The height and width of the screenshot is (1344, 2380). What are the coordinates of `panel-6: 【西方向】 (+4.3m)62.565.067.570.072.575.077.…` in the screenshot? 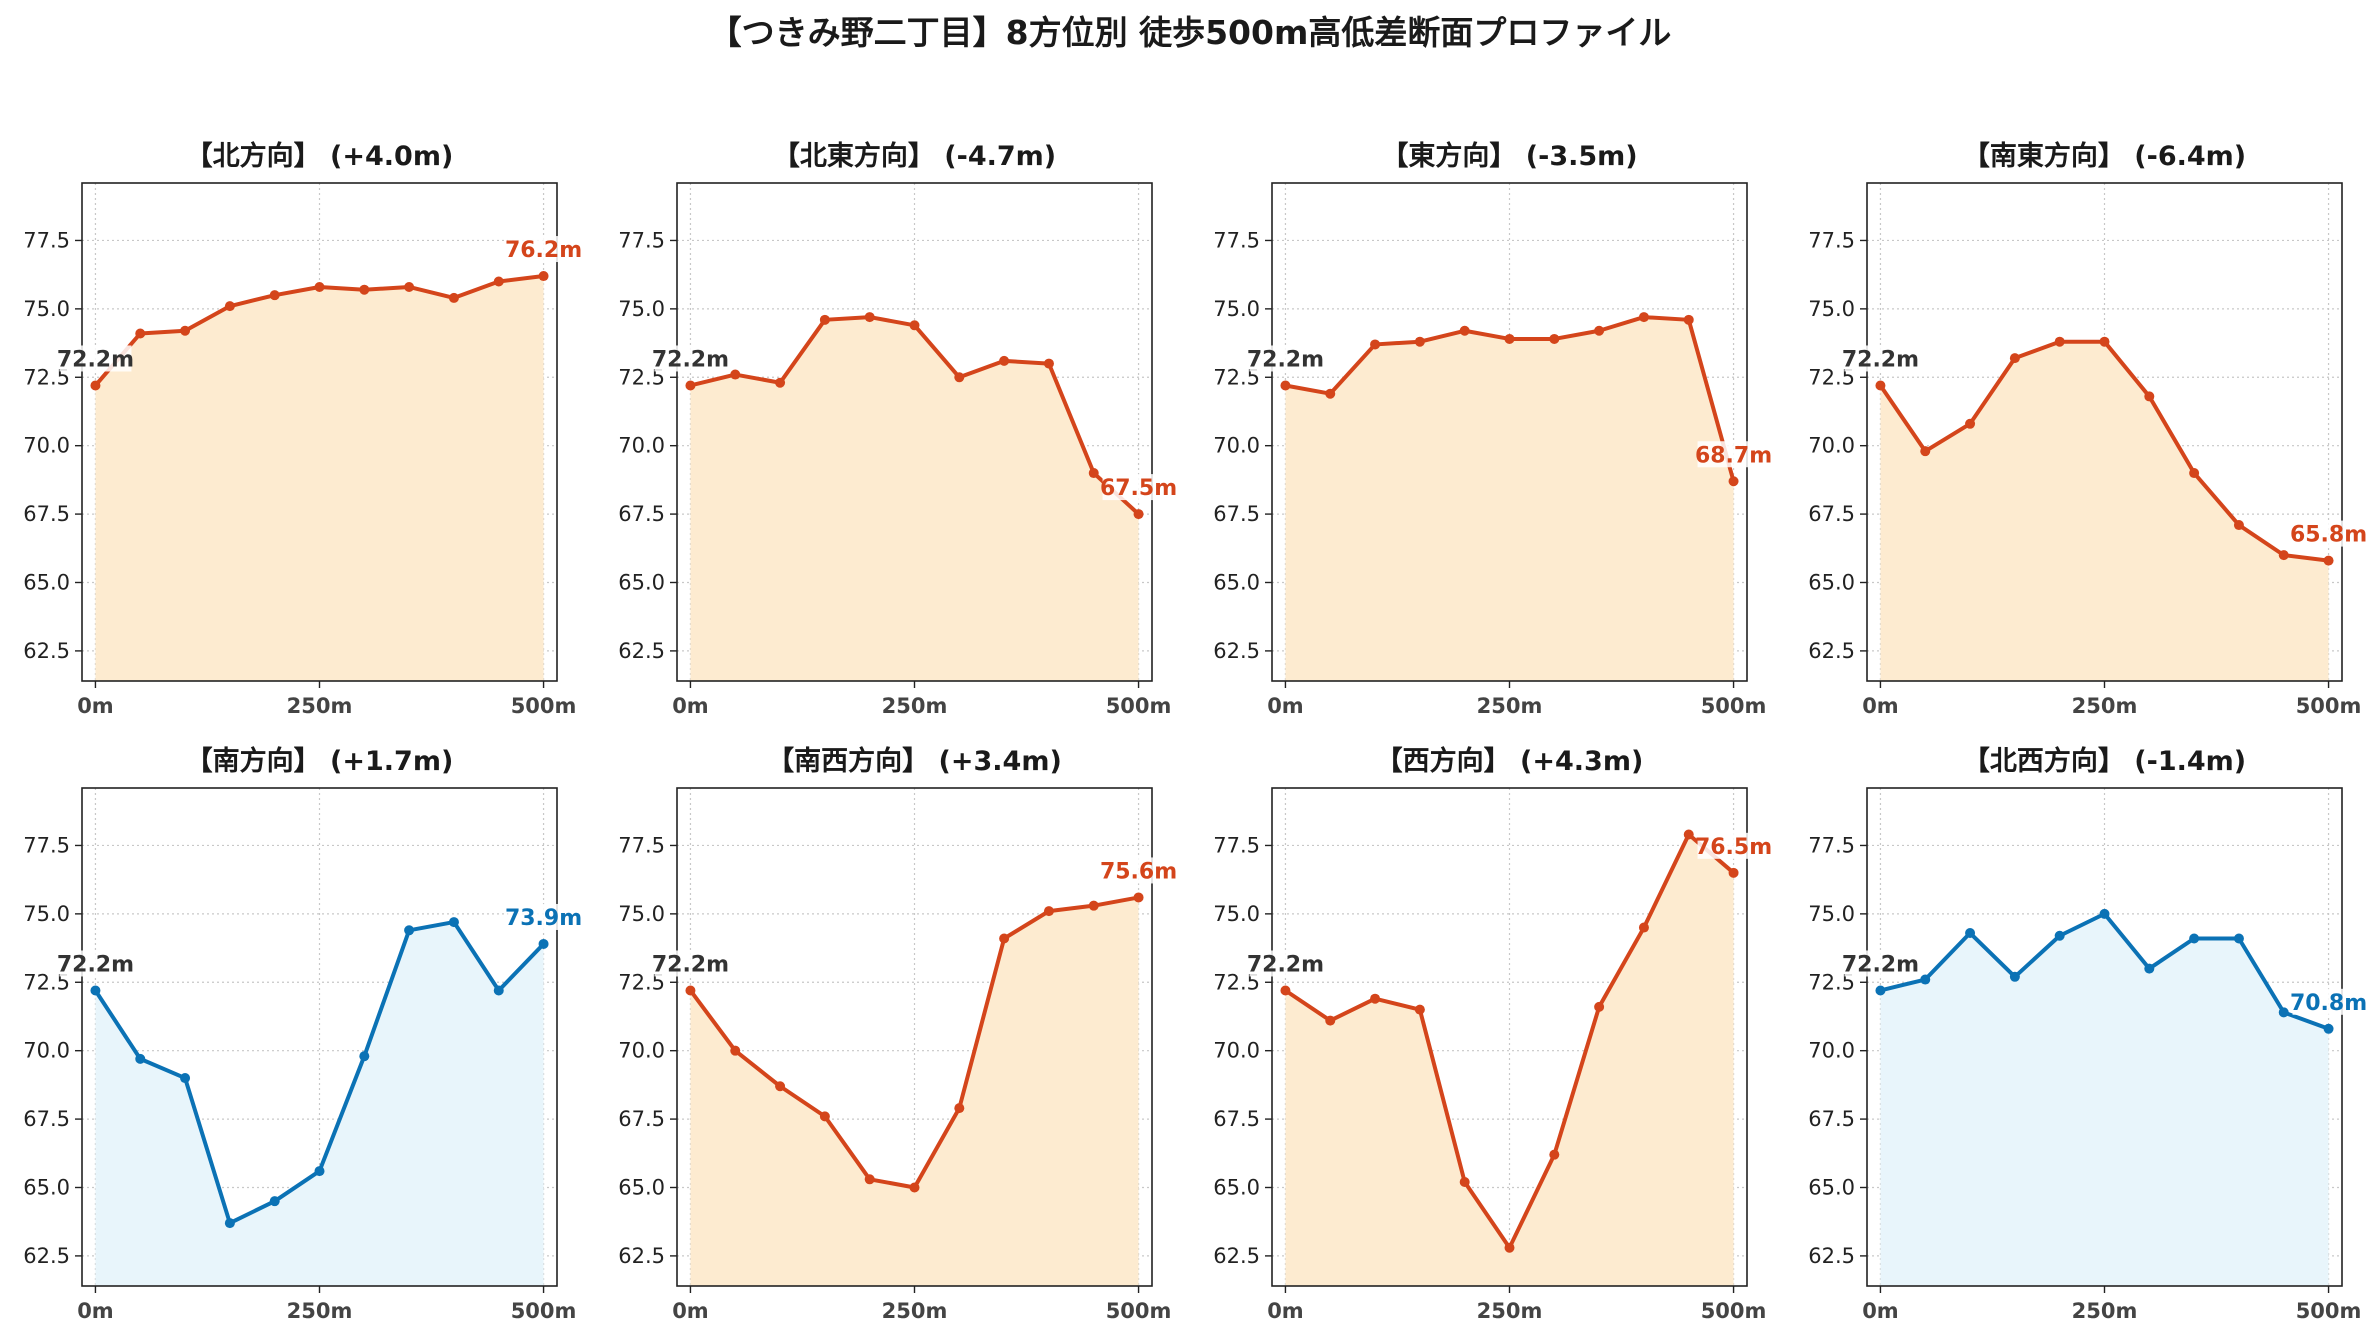 It's located at (1492, 1034).